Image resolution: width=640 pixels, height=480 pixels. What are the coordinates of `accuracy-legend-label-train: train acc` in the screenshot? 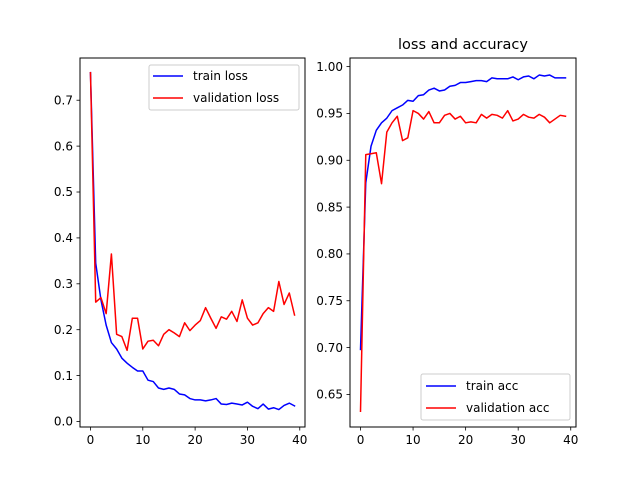 It's located at (492, 386).